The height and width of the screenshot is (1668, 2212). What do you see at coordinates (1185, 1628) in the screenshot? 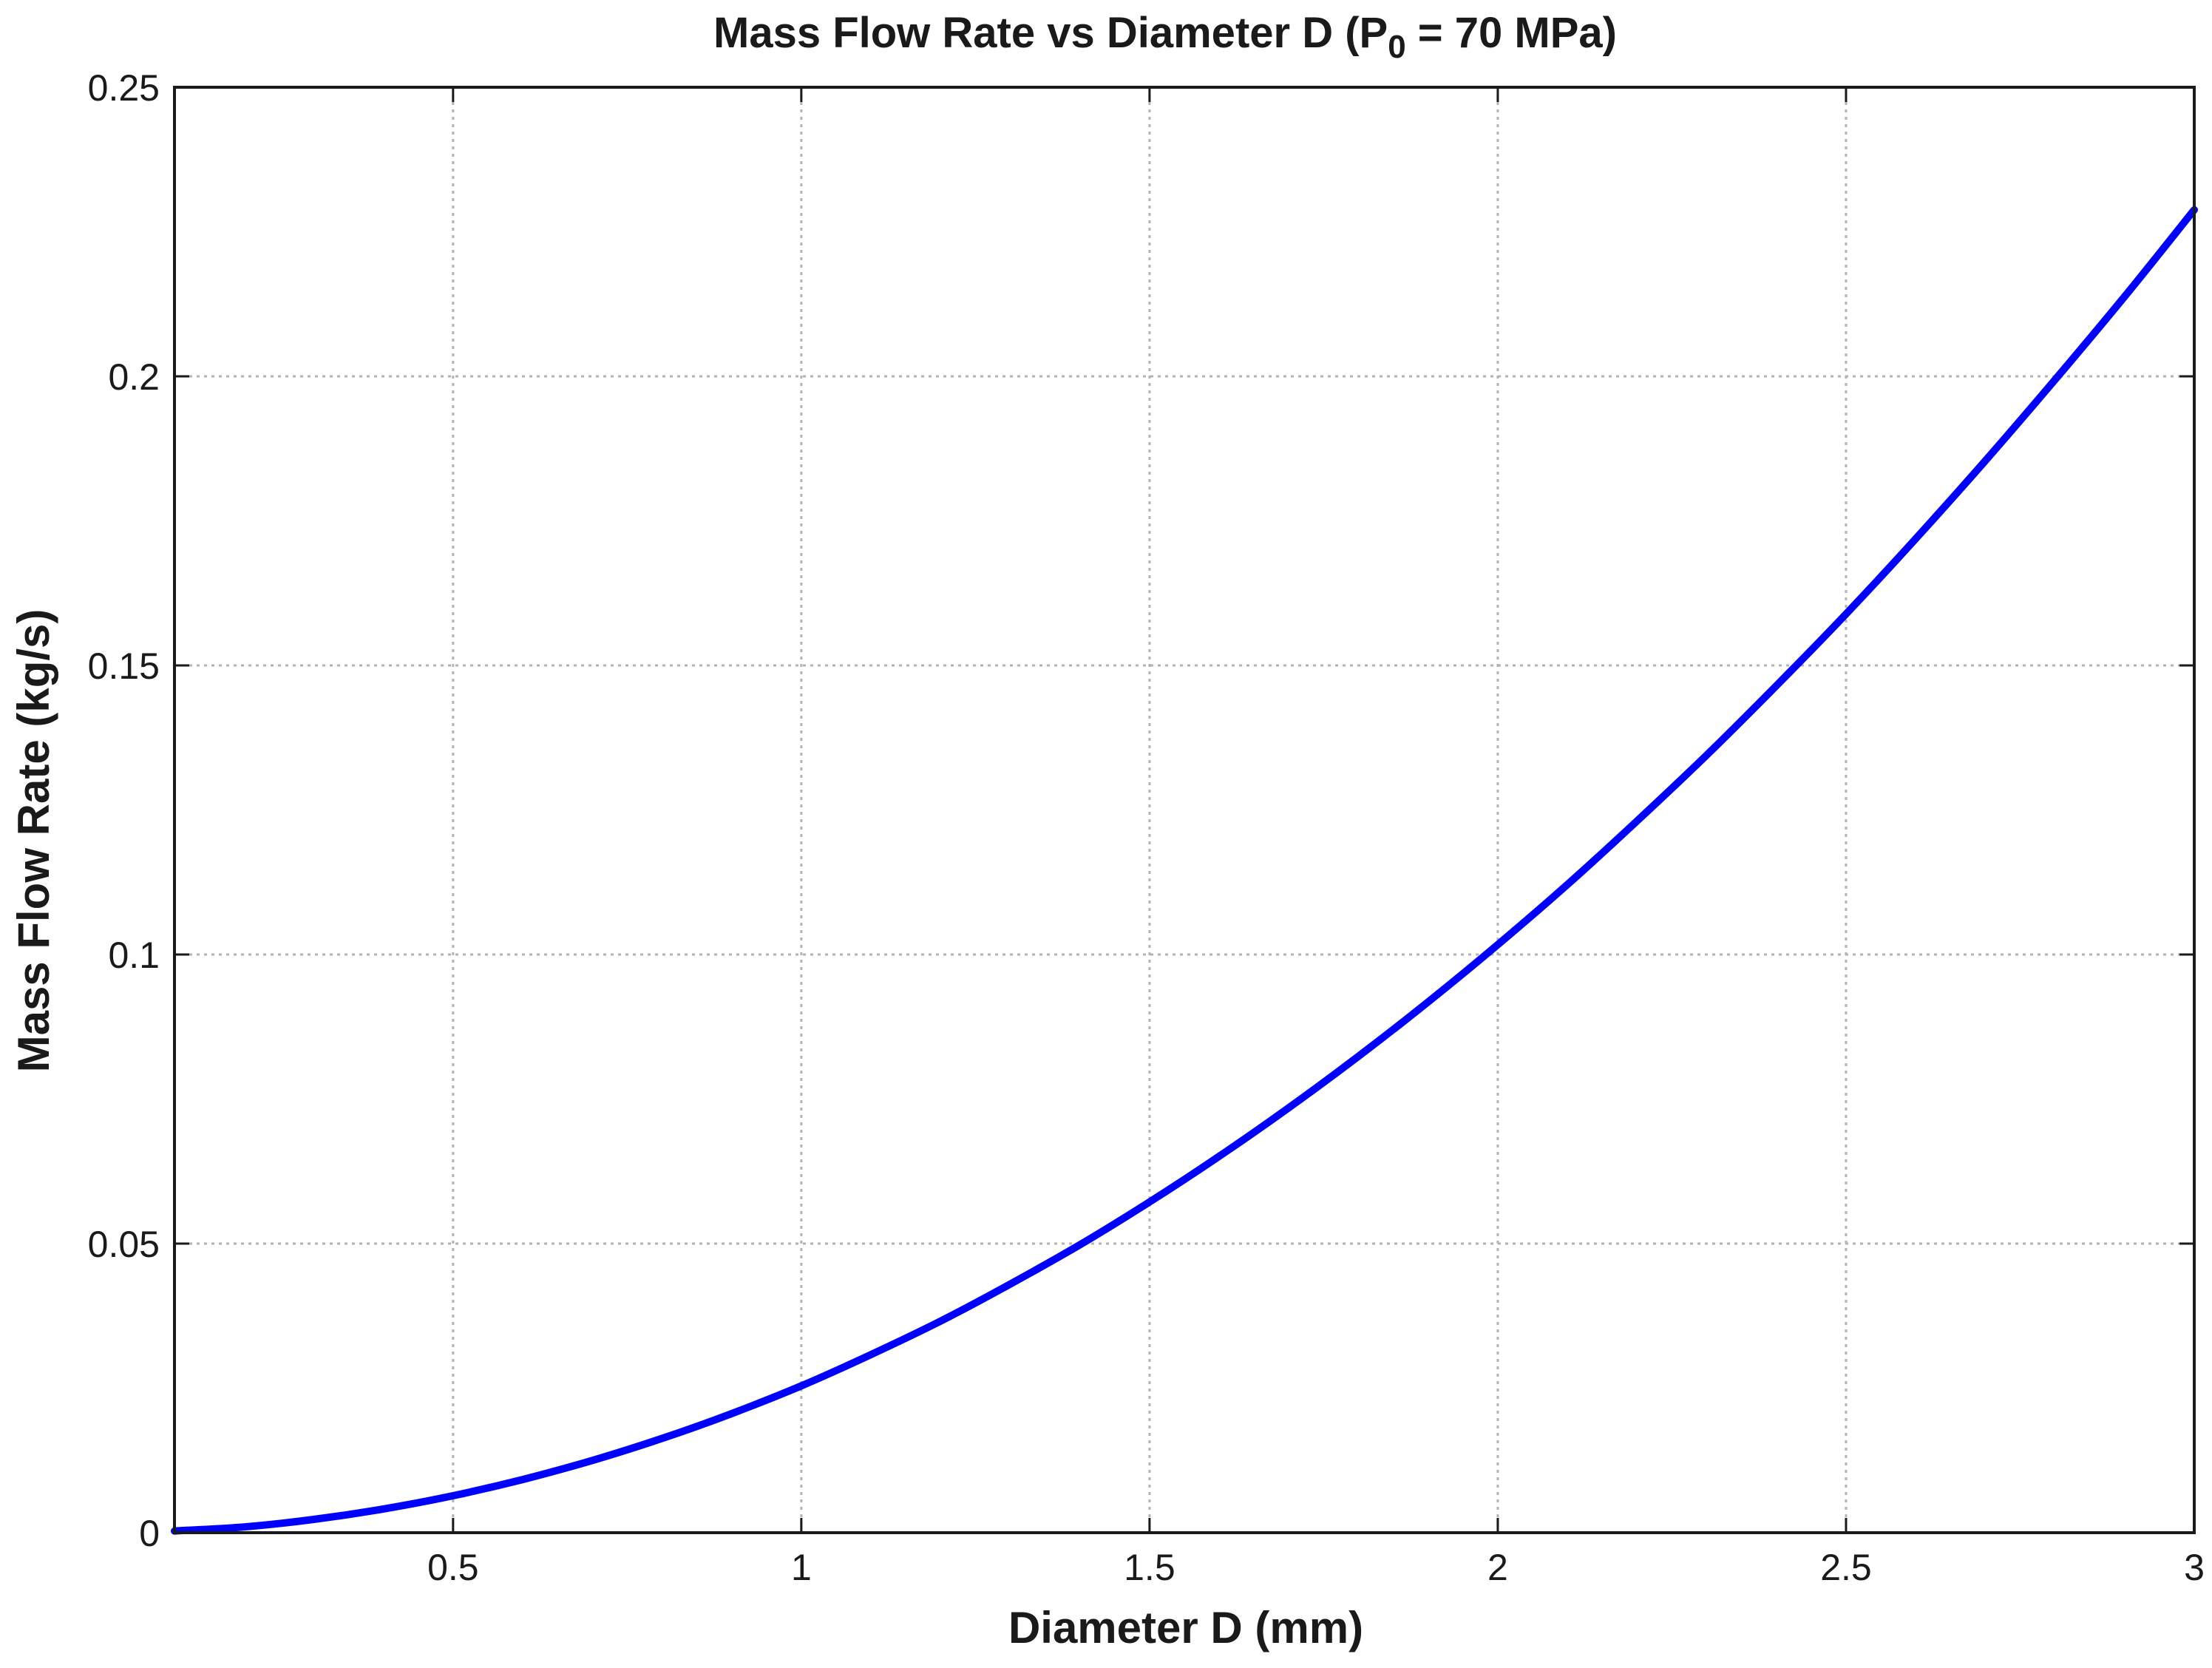
I see `x-axis-label: Diameter D (mm)` at bounding box center [1185, 1628].